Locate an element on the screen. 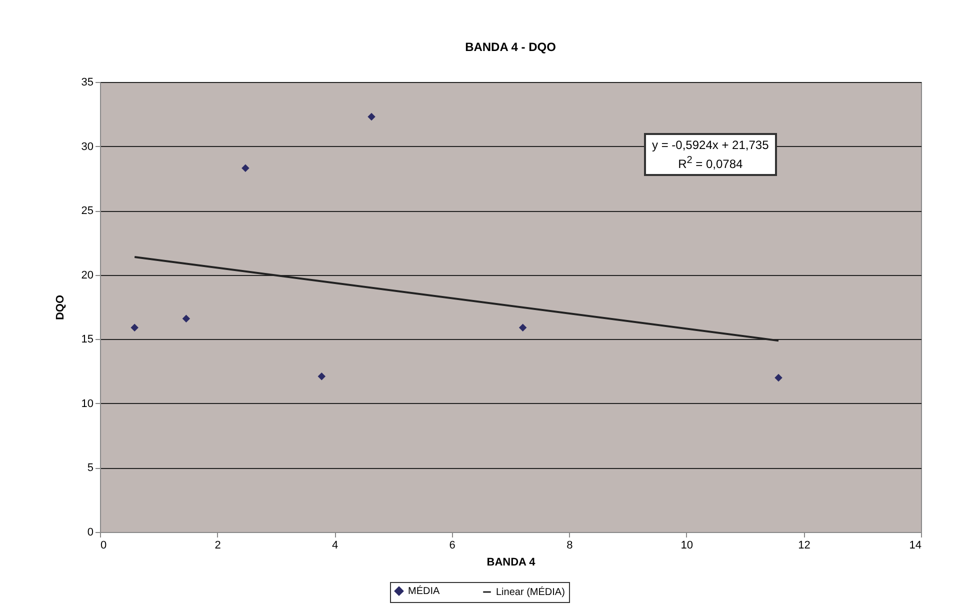 Image resolution: width=966 pixels, height=612 pixels. x-tick-label: 0 is located at coordinates (103, 546).